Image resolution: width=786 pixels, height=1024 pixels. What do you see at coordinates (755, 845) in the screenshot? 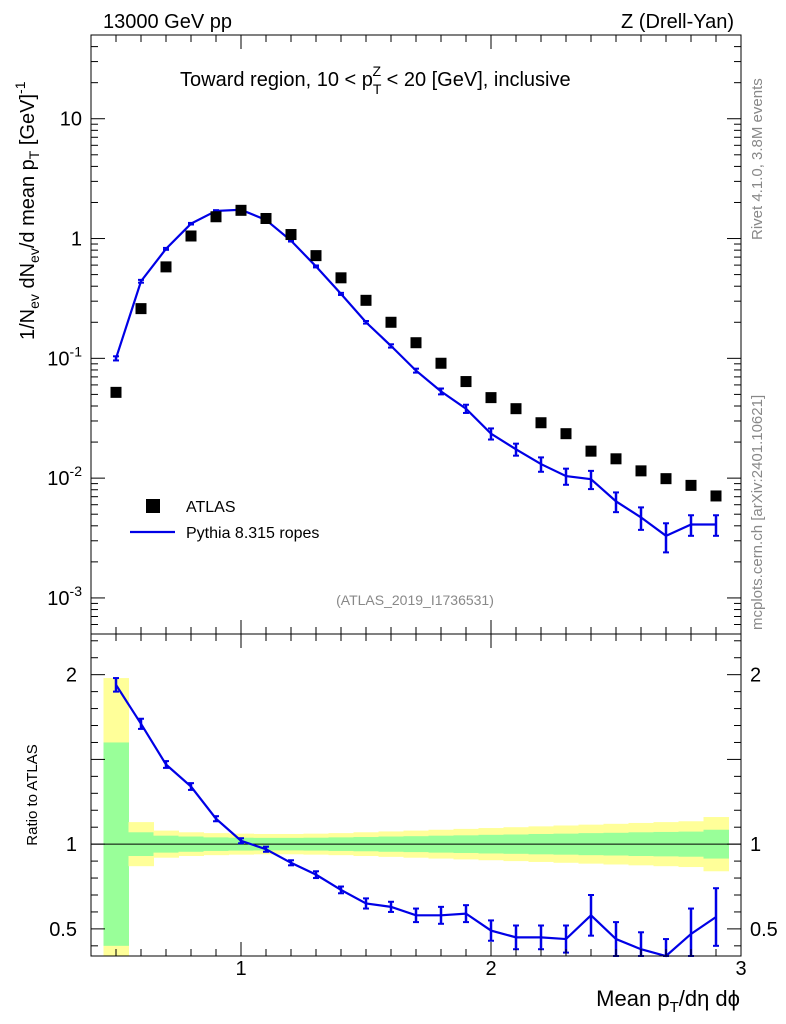
I see `ratio-ytick-label-right: 1` at bounding box center [755, 845].